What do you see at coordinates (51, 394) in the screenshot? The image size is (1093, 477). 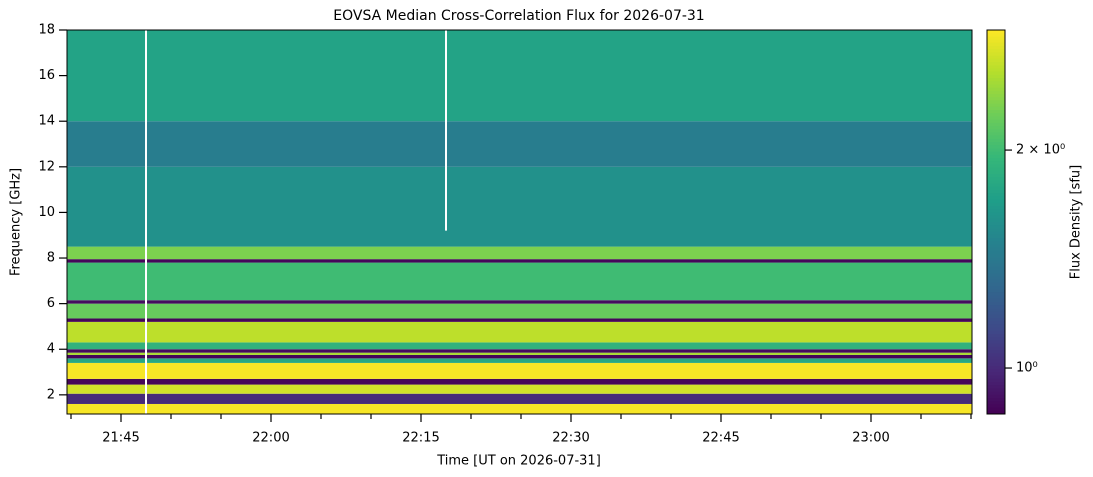 I see `y-tick-label: 2` at bounding box center [51, 394].